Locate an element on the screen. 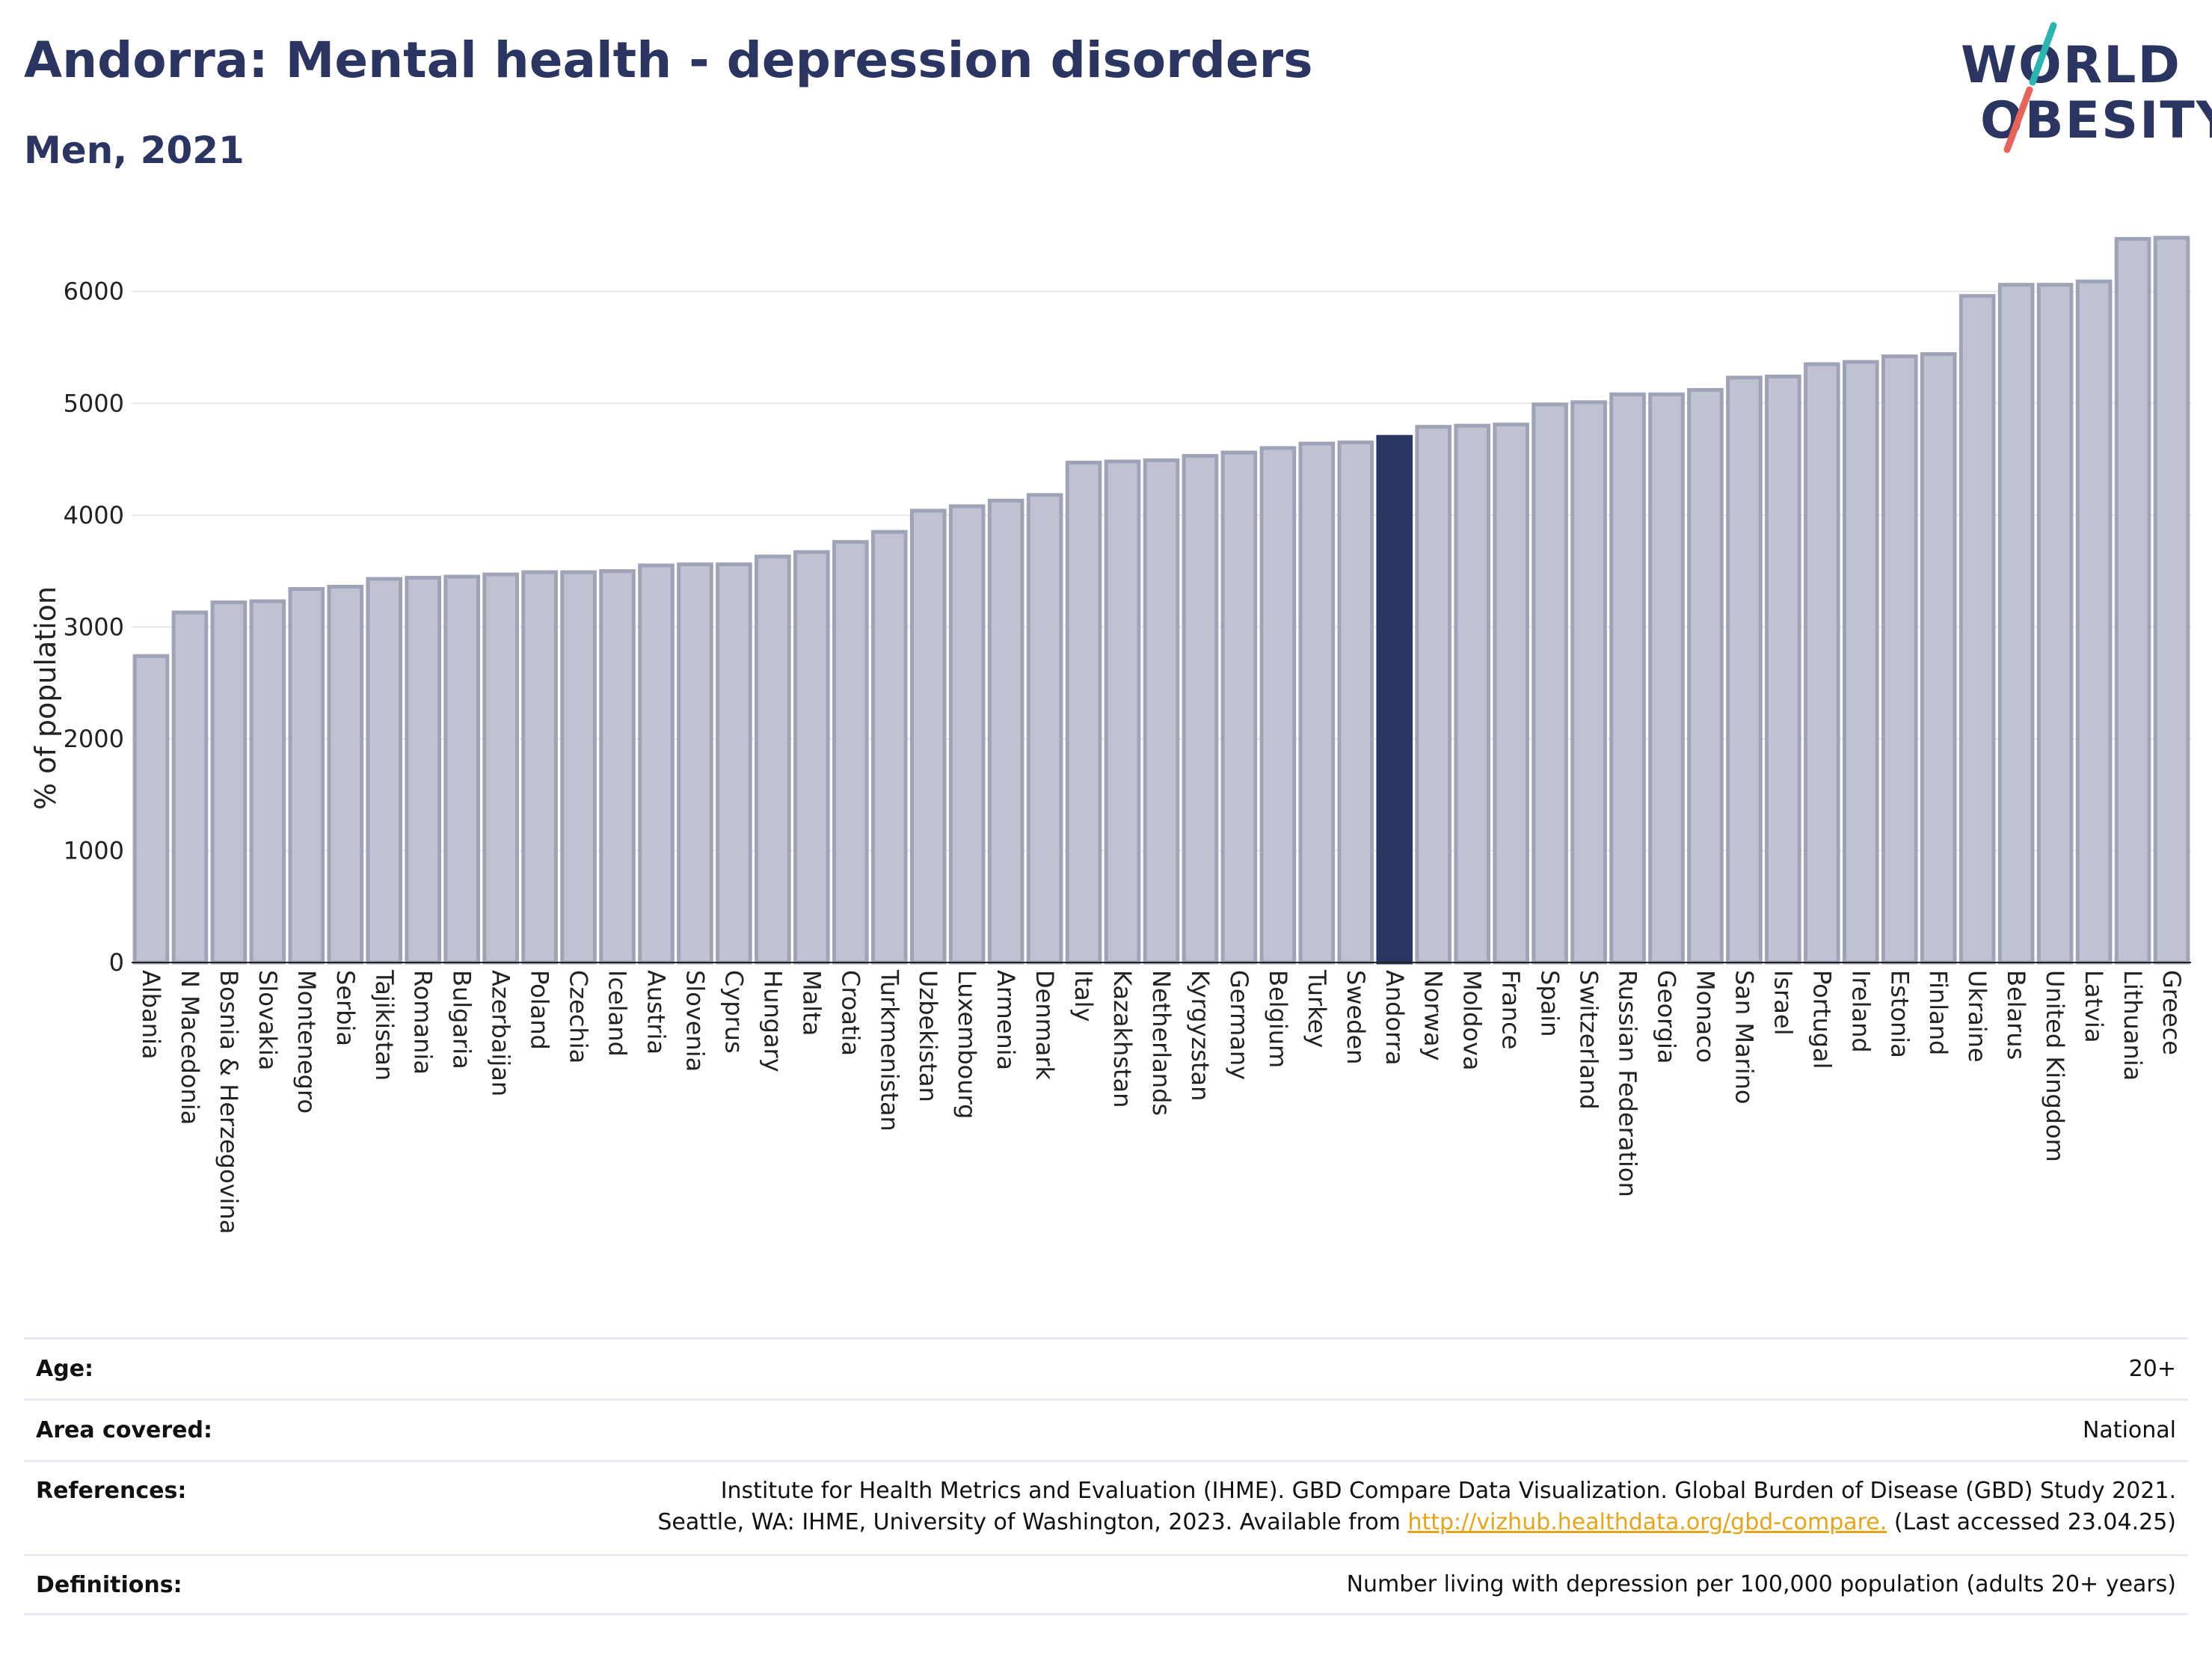  x-tick-label: N Macedonia is located at coordinates (190, 1047).